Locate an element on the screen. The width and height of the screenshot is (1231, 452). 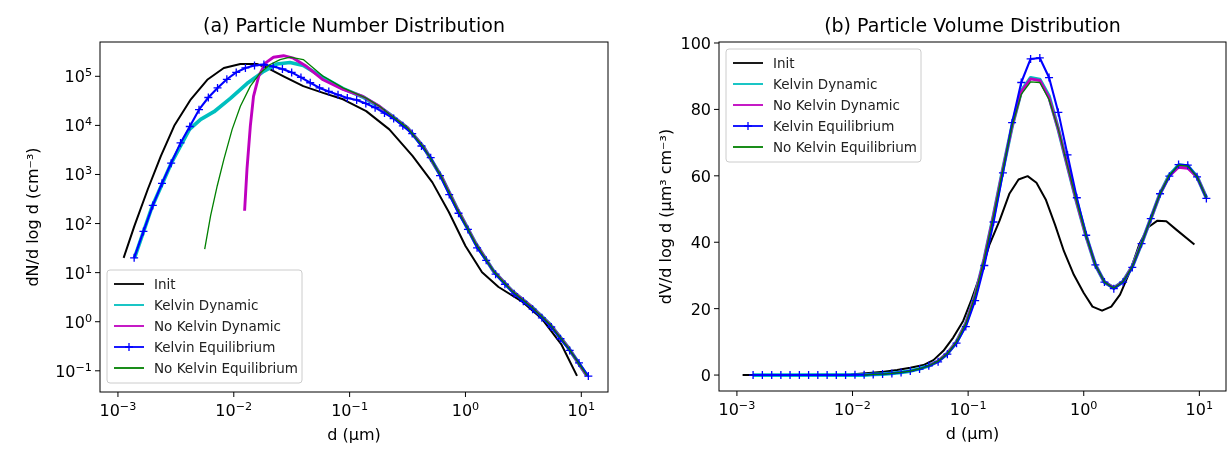
y-tick-label: 10$^{1}$ is located at coordinates (78, 272).